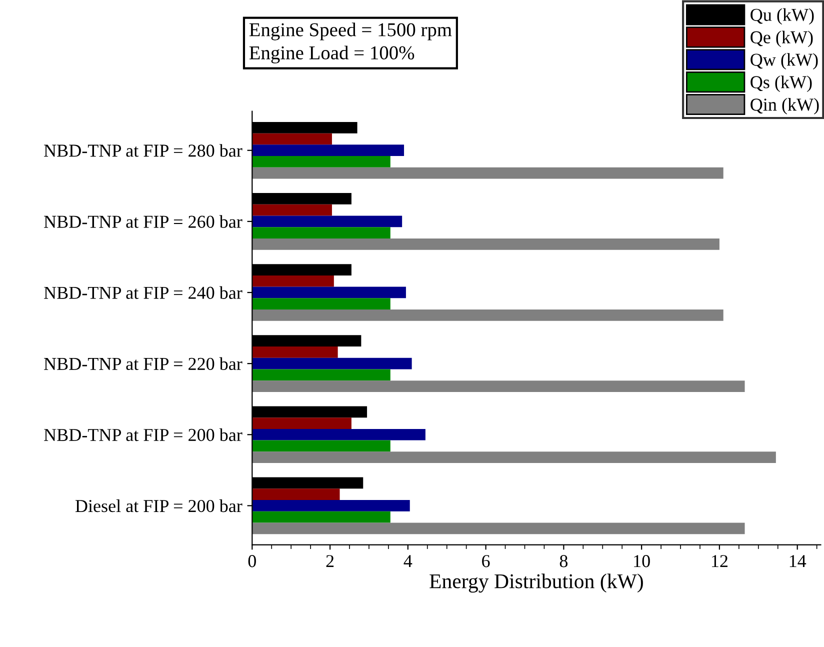  Describe the element at coordinates (143, 363) in the screenshot. I see `y-tick-label: NBD-TNP at FIP = 220 bar` at that location.